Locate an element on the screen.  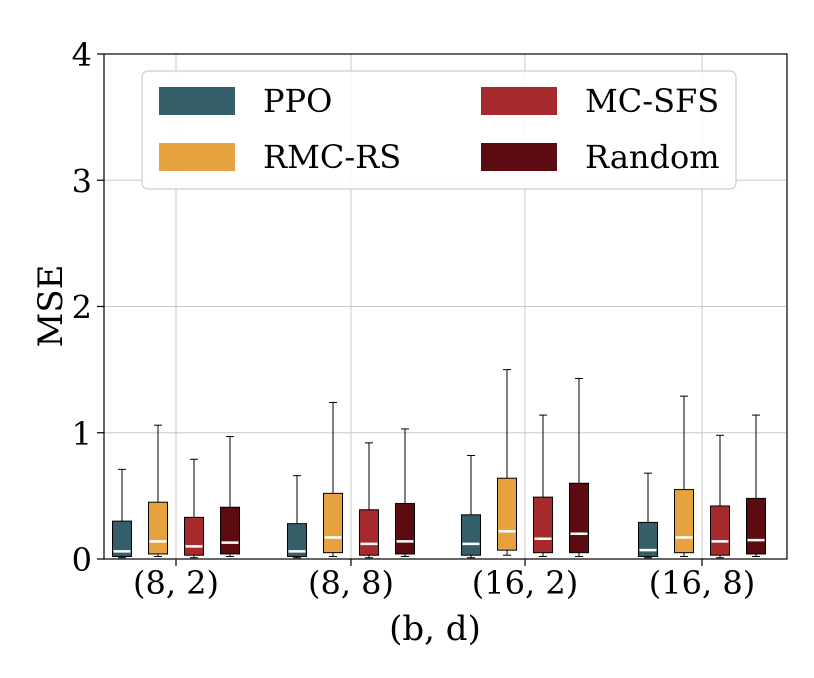
legend-label-random: Random is located at coordinates (652, 157).